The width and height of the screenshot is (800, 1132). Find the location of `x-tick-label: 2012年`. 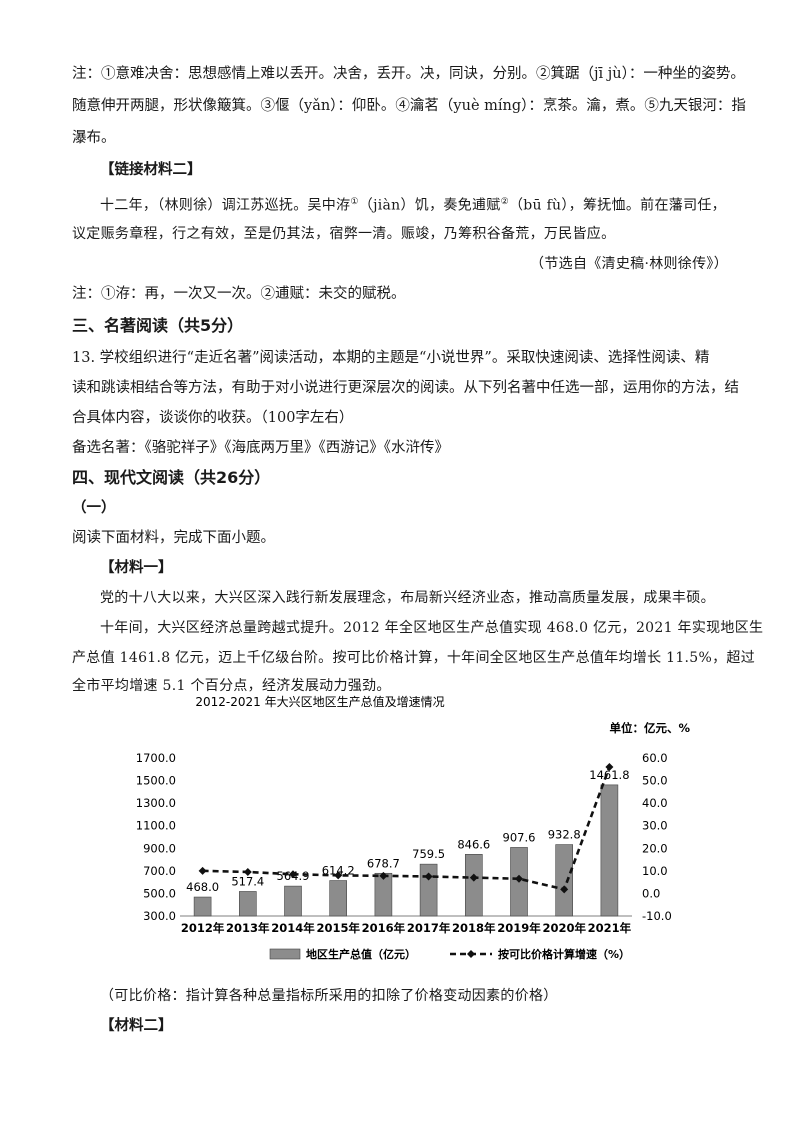

x-tick-label: 2012年 is located at coordinates (203, 928).